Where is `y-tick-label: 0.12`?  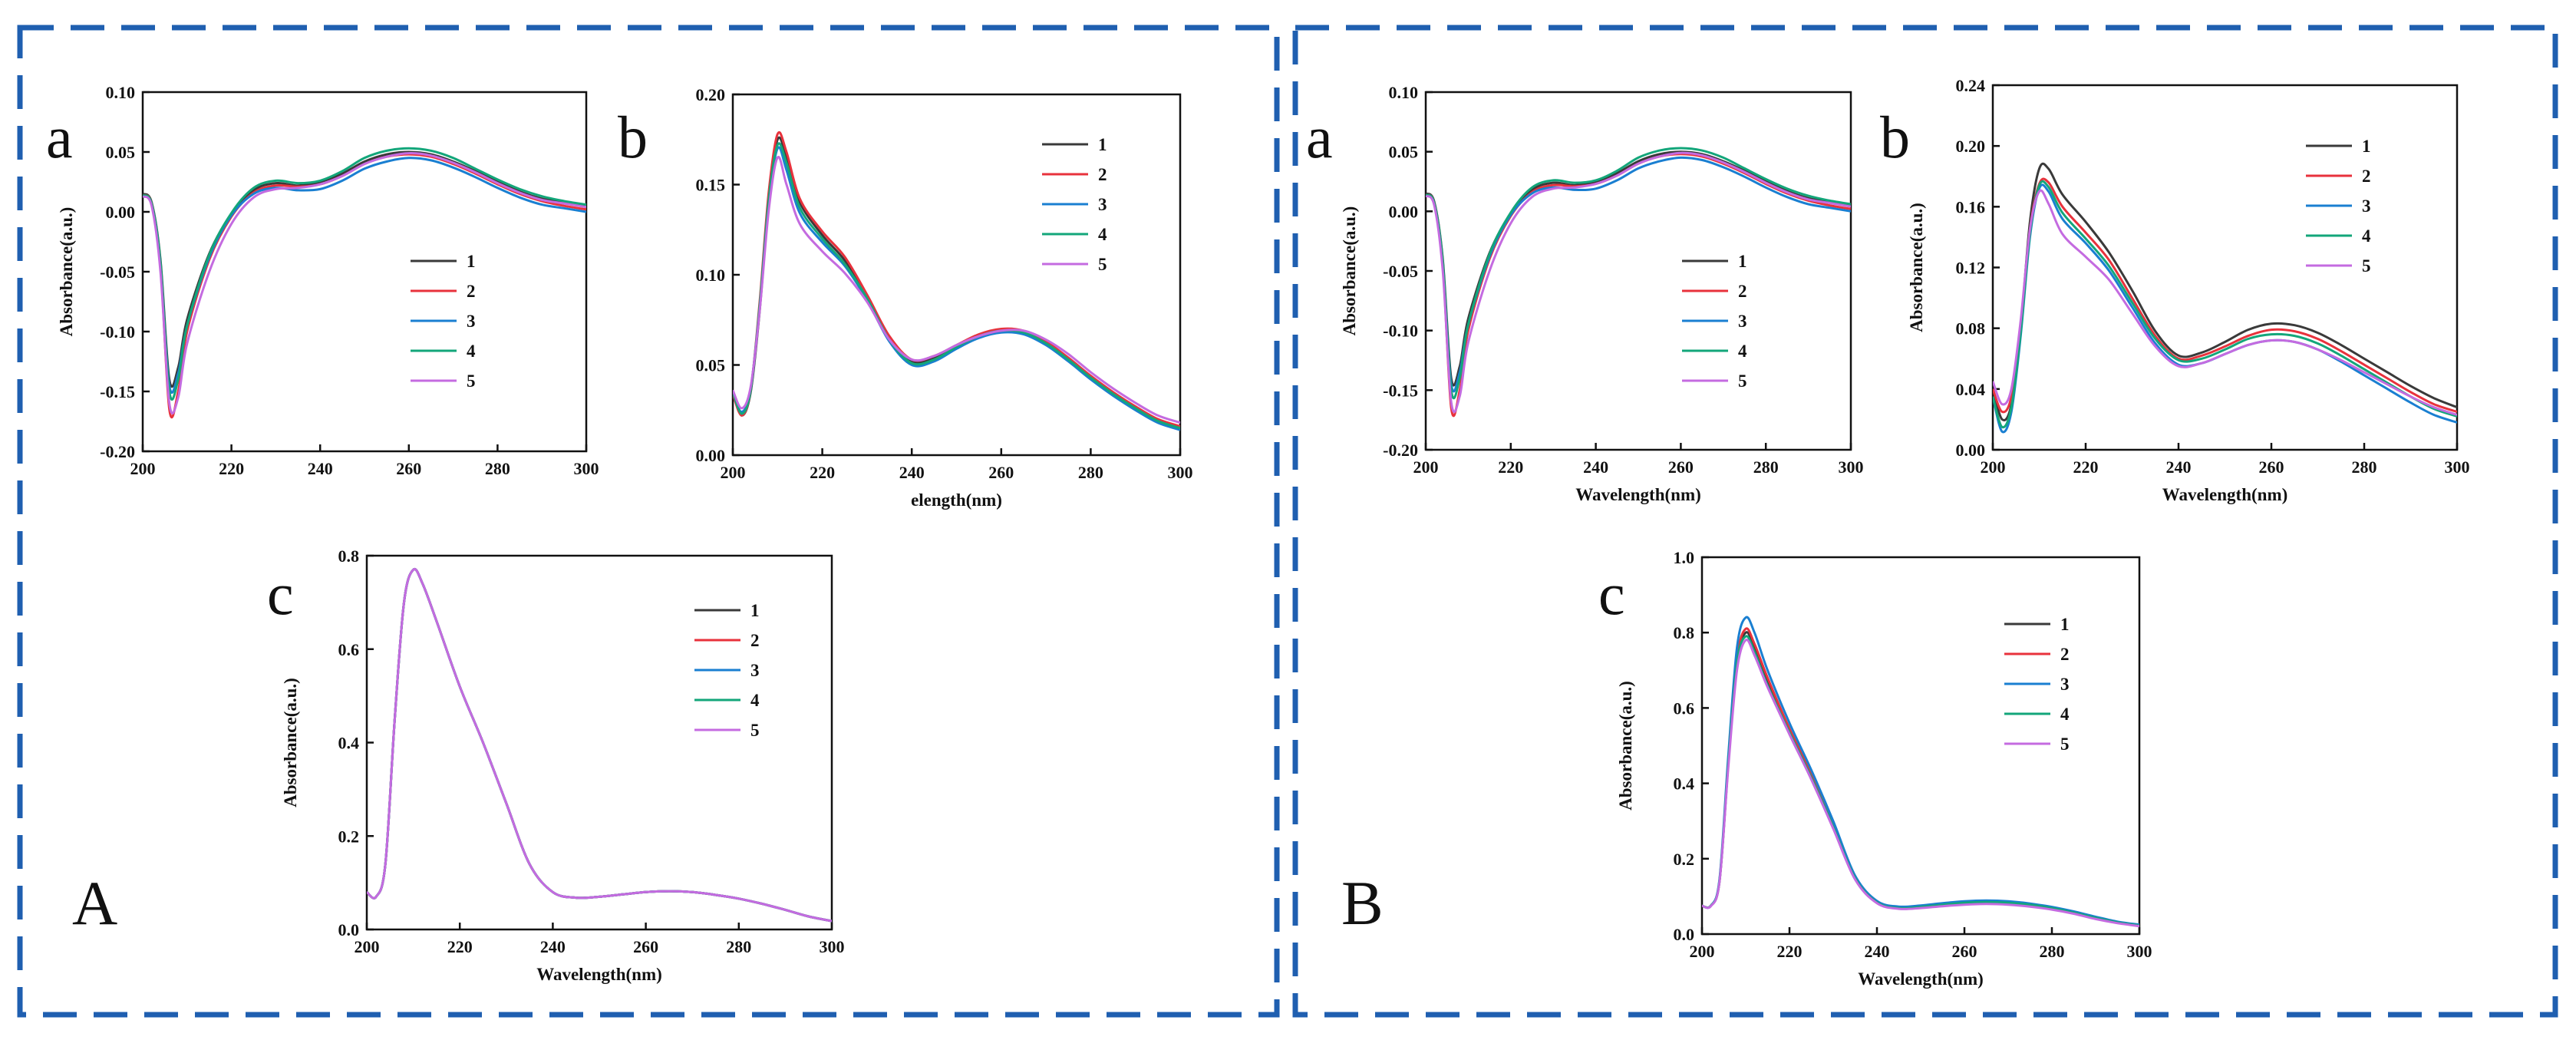 y-tick-label: 0.12 is located at coordinates (1971, 268).